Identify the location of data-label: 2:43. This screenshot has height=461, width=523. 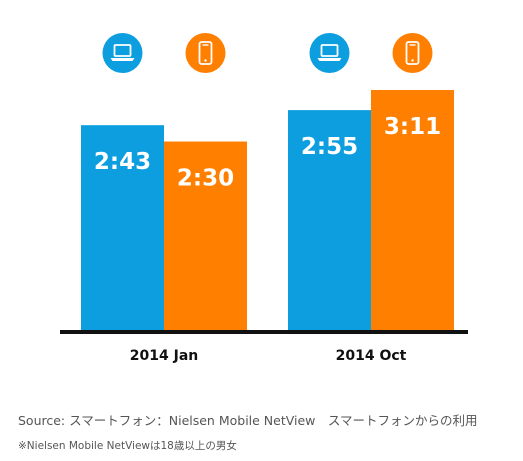
(122, 162).